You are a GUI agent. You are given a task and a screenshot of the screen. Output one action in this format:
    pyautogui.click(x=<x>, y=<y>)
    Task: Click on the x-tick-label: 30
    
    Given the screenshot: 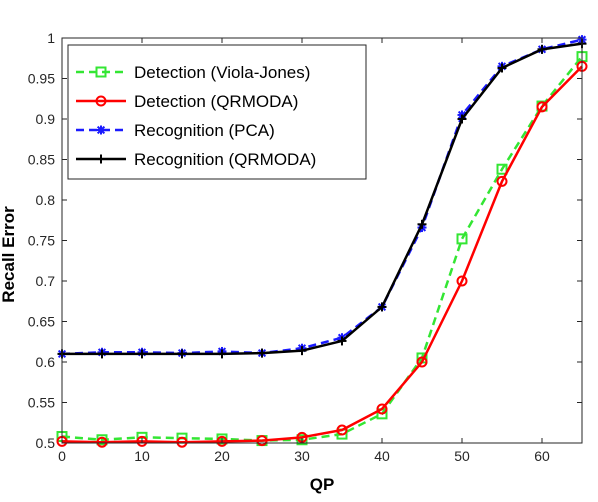 What is the action you would take?
    pyautogui.click(x=302, y=456)
    